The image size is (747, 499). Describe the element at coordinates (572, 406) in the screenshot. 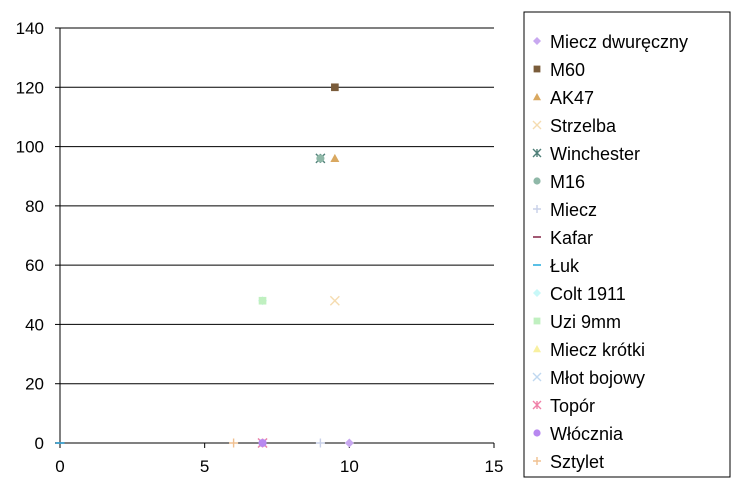

I see `legend-label-13: Topór` at that location.